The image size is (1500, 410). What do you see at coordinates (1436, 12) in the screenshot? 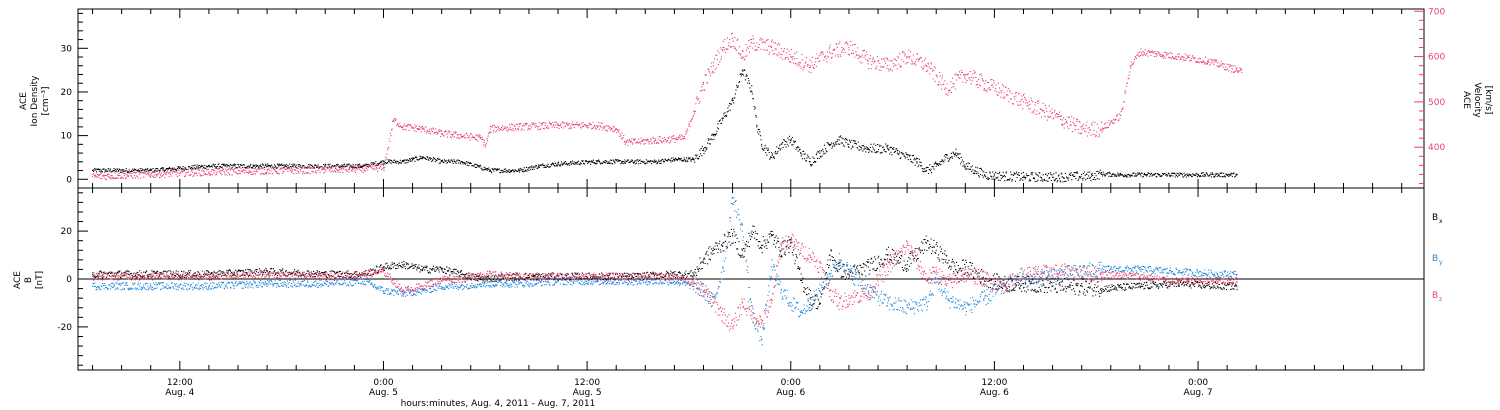
I see `velocity-y-tick-label: 700` at bounding box center [1436, 12].